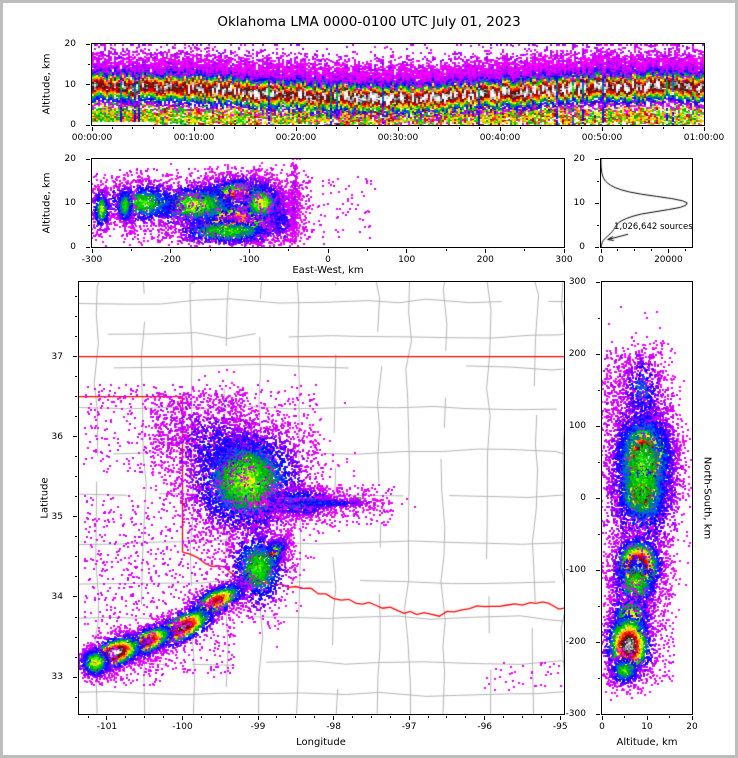 This screenshot has width=738, height=758. What do you see at coordinates (249, 260) in the screenshot?
I see `tick-label: -100` at bounding box center [249, 260].